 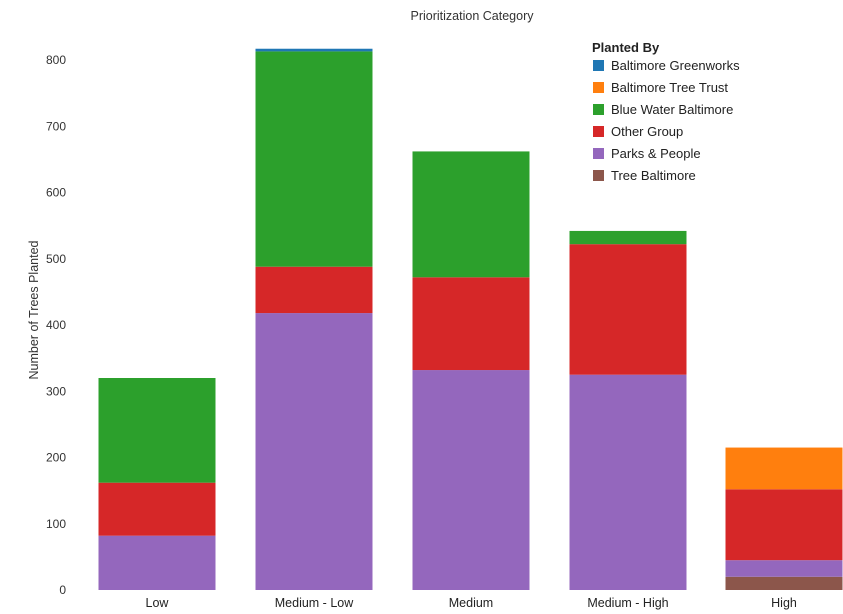 What do you see at coordinates (647, 131) in the screenshot?
I see `legend-label: Other Group` at bounding box center [647, 131].